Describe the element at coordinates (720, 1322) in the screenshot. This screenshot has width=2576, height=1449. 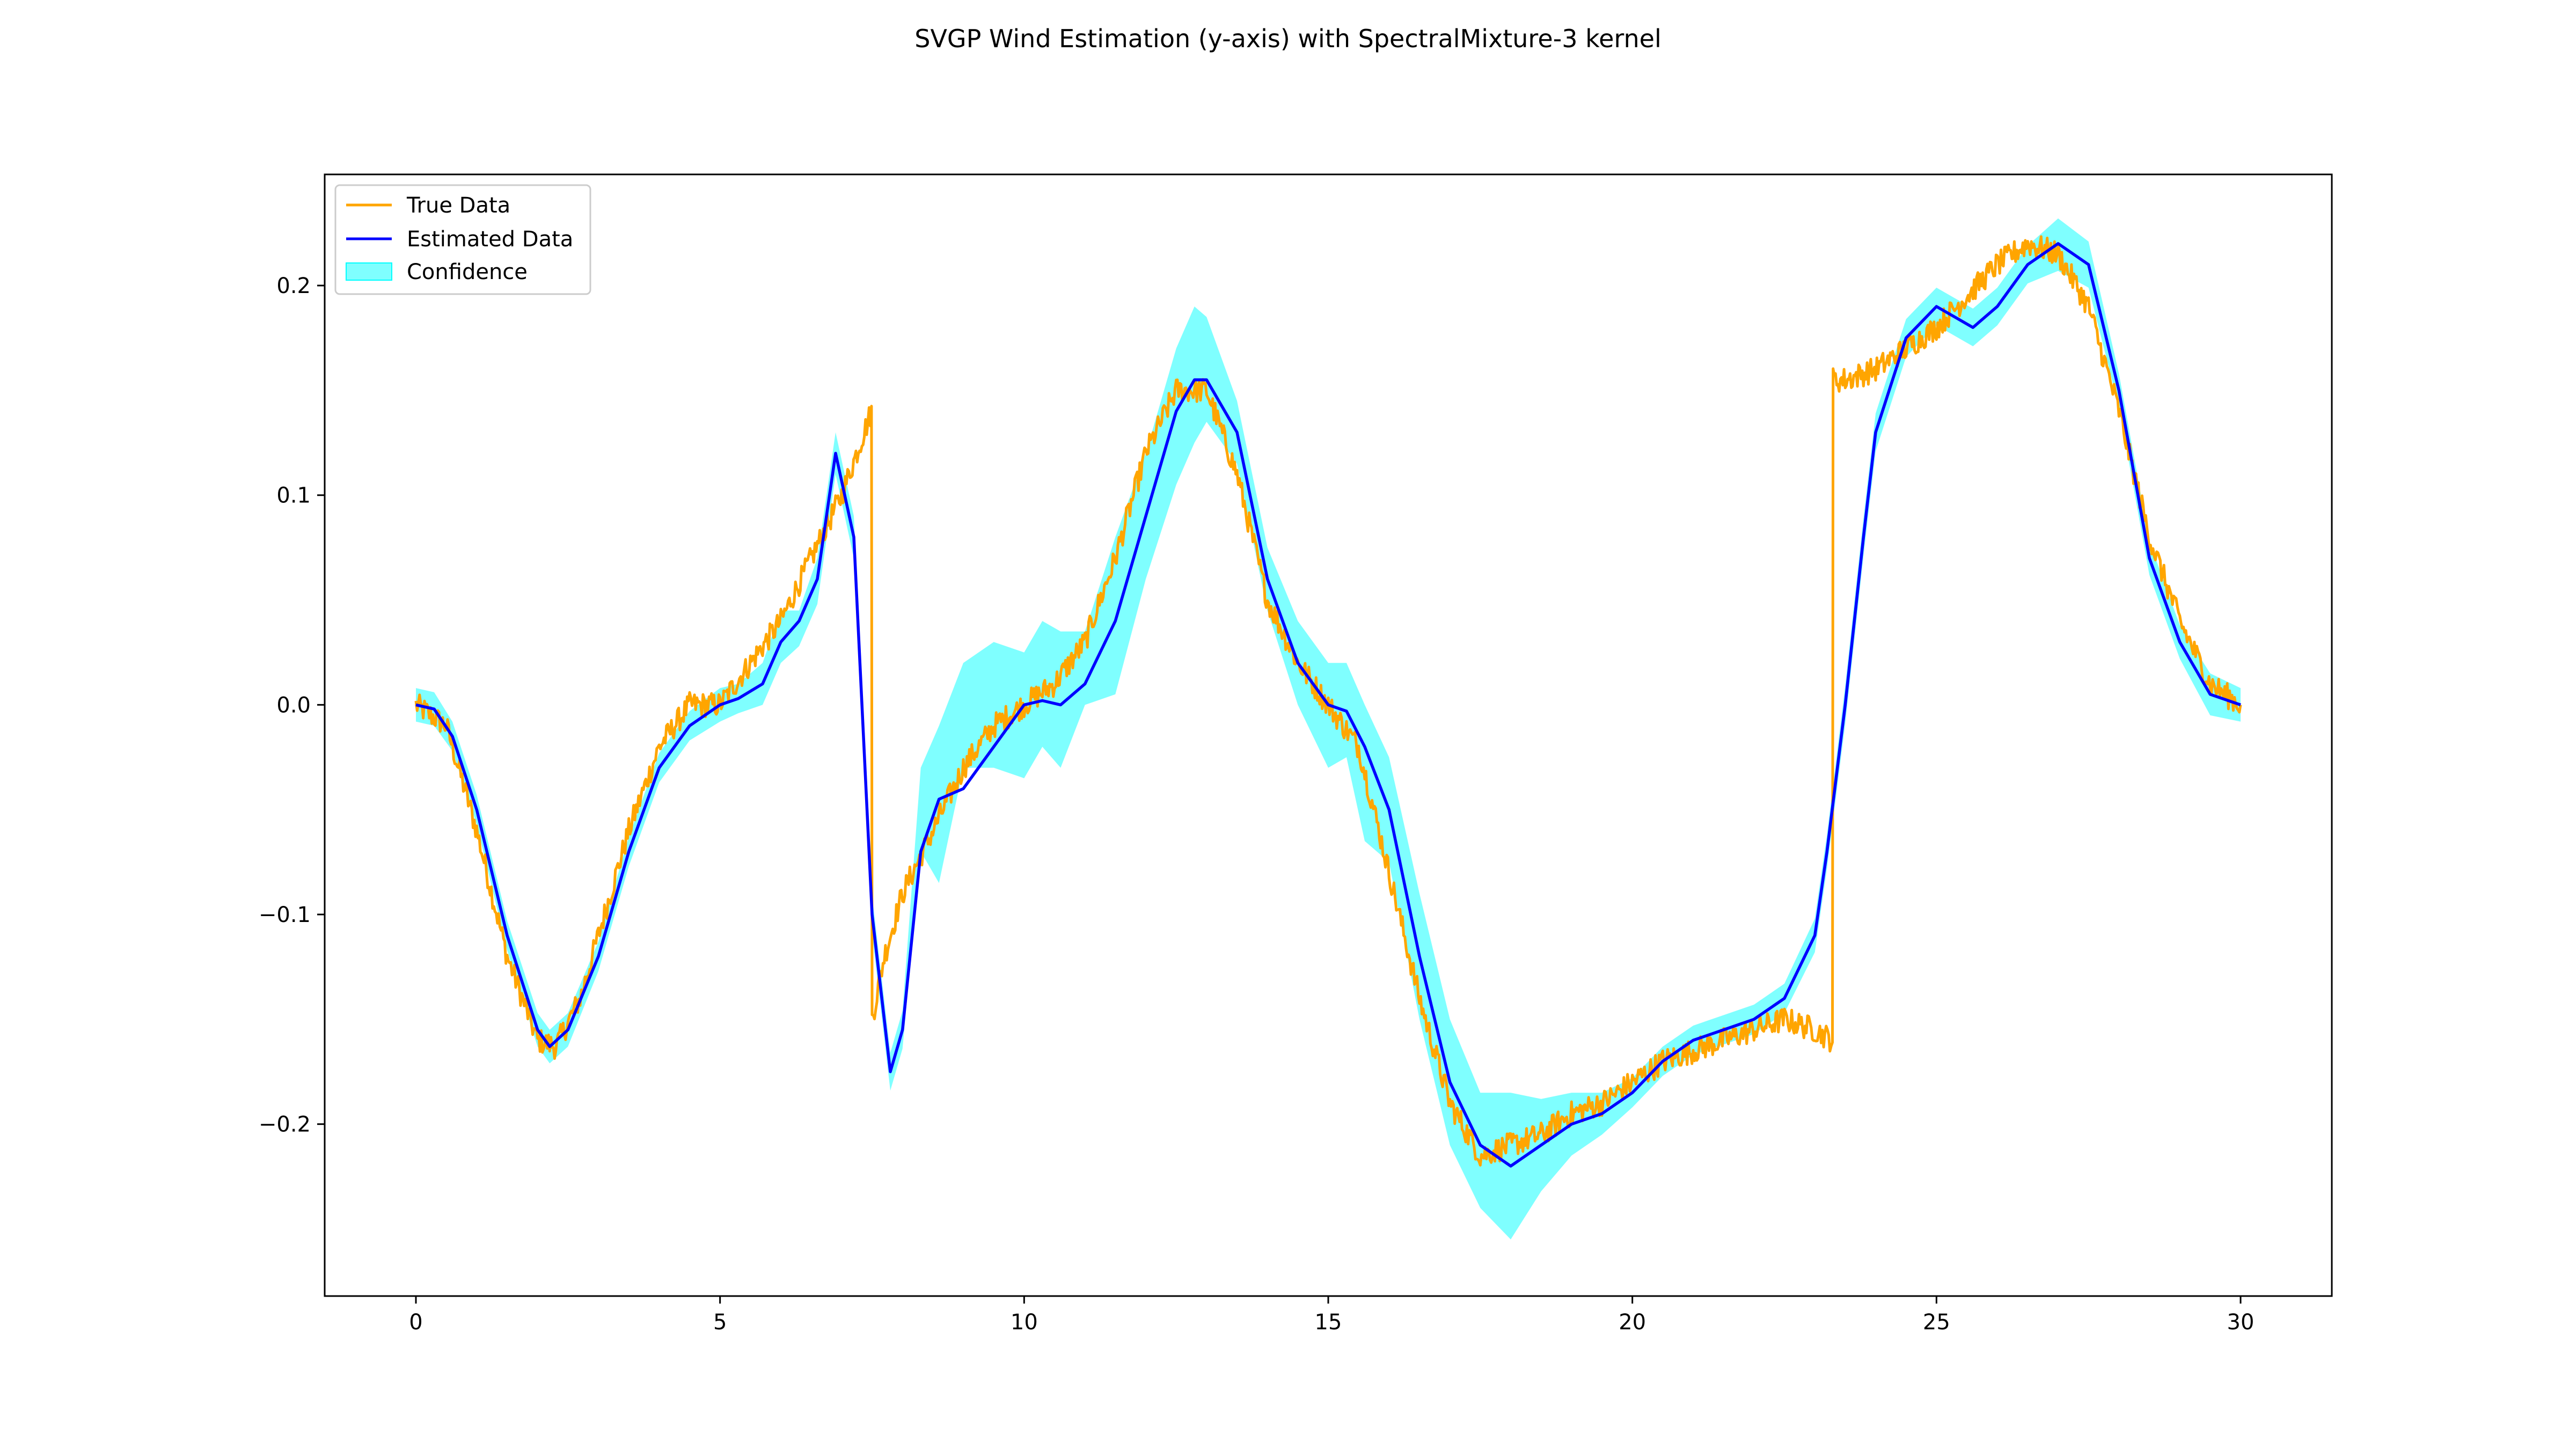
I see `x-tick-label: 5` at that location.